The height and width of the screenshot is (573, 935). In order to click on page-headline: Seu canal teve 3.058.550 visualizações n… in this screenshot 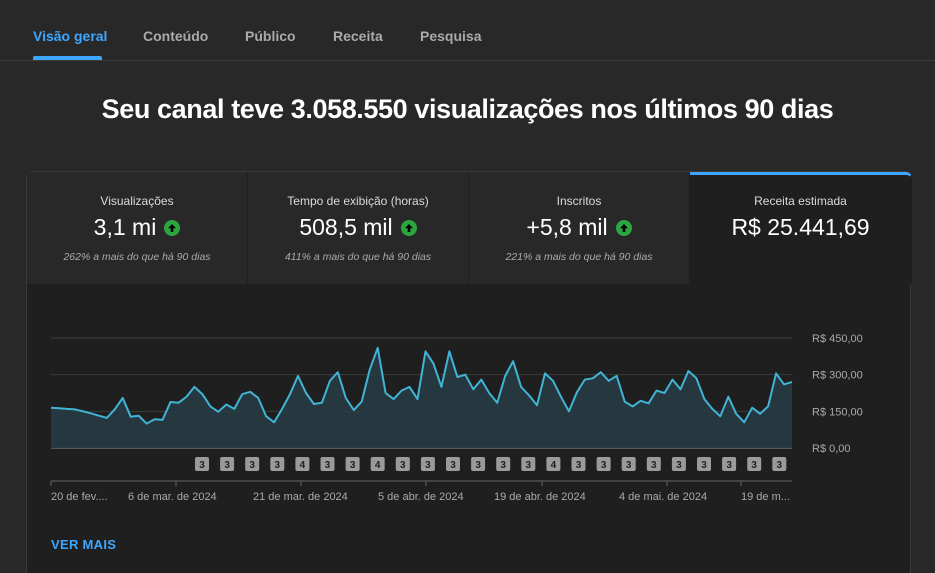, I will do `click(467, 109)`.